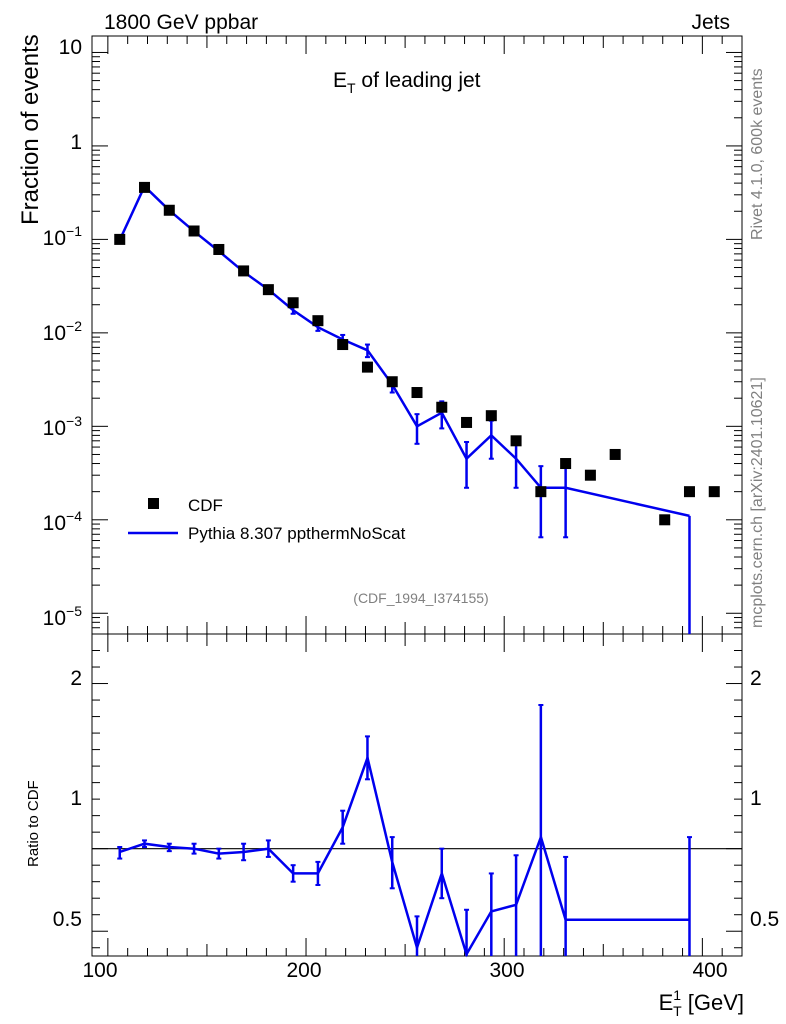 The width and height of the screenshot is (786, 1024). Describe the element at coordinates (709, 970) in the screenshot. I see `xtick-label-400: 400` at that location.